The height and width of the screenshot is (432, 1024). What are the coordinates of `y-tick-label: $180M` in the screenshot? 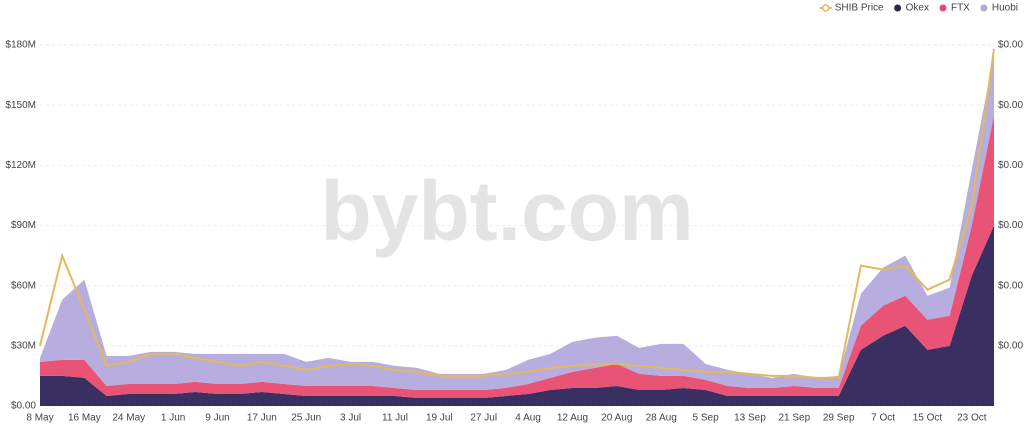 It's located at (20, 45).